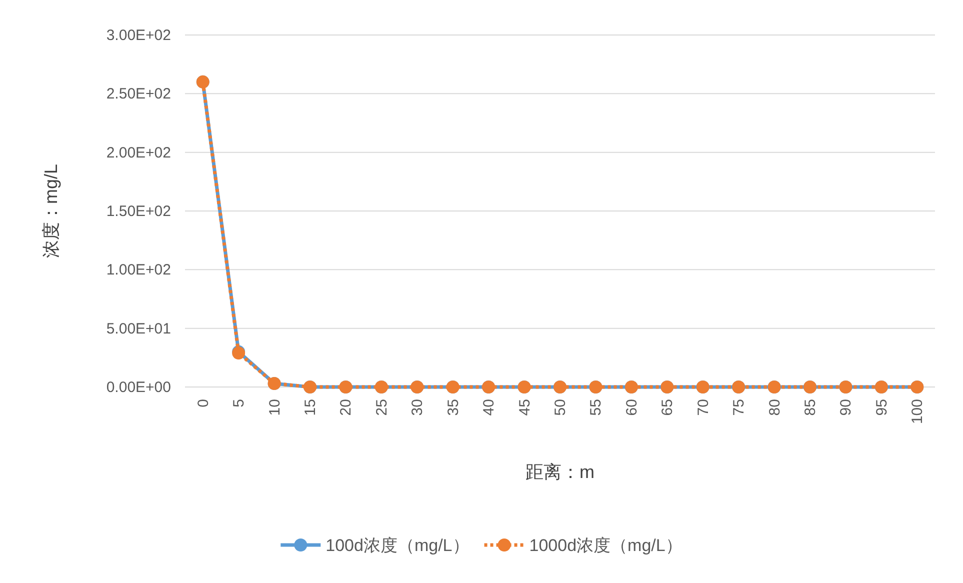  Describe the element at coordinates (138, 153) in the screenshot. I see `y-tick-label: 2.00E+02` at that location.